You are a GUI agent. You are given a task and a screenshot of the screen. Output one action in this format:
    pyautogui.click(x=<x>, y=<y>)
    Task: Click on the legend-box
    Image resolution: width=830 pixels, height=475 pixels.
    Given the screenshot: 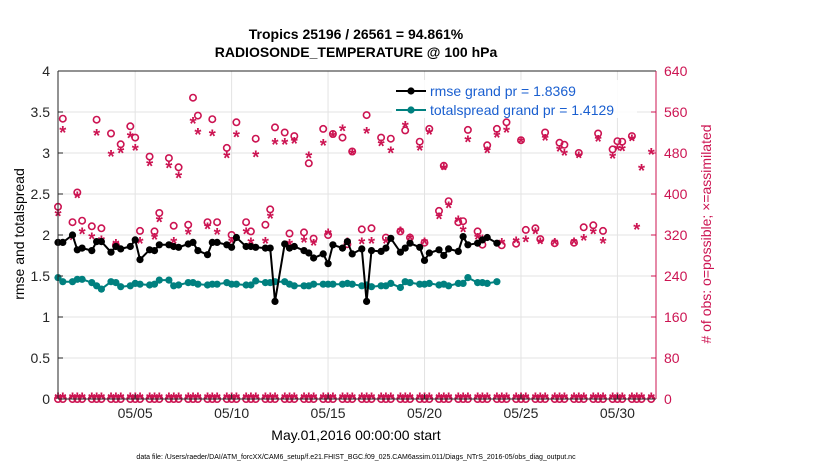 What is the action you would take?
    pyautogui.click(x=514, y=99)
    